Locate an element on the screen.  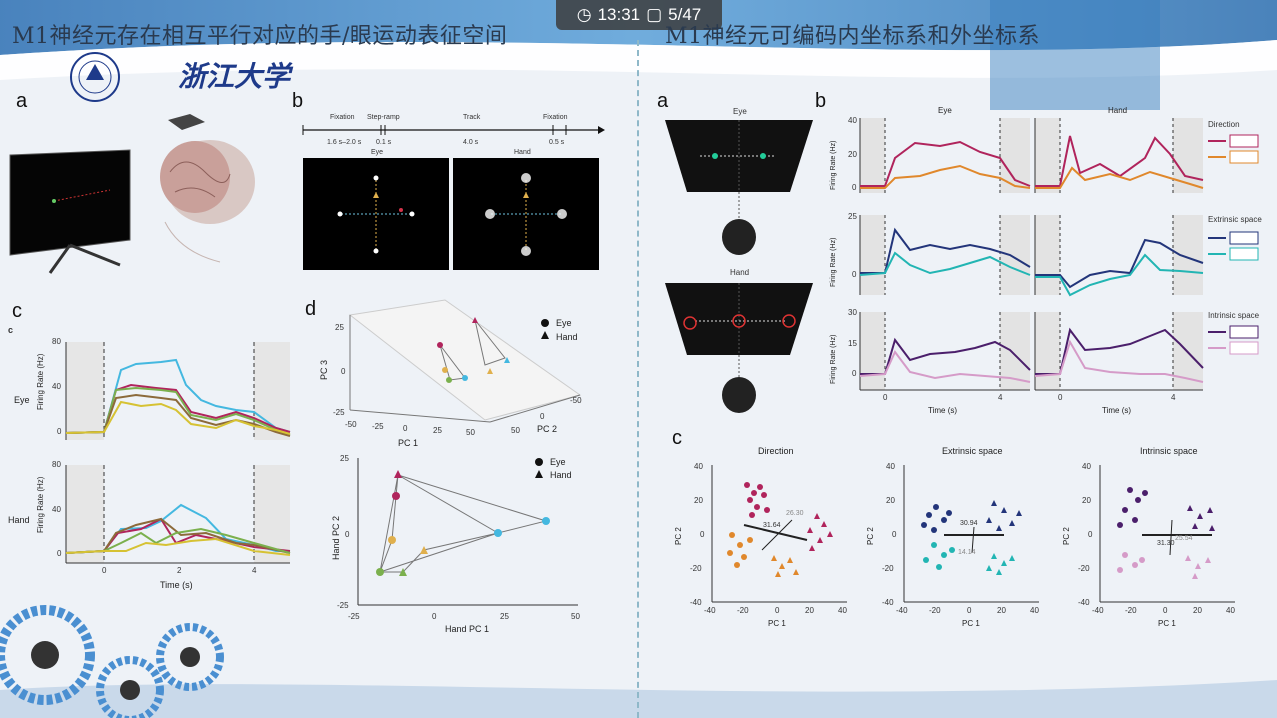
pca2d-legend-hand: Hand is located at coordinates (561, 475).